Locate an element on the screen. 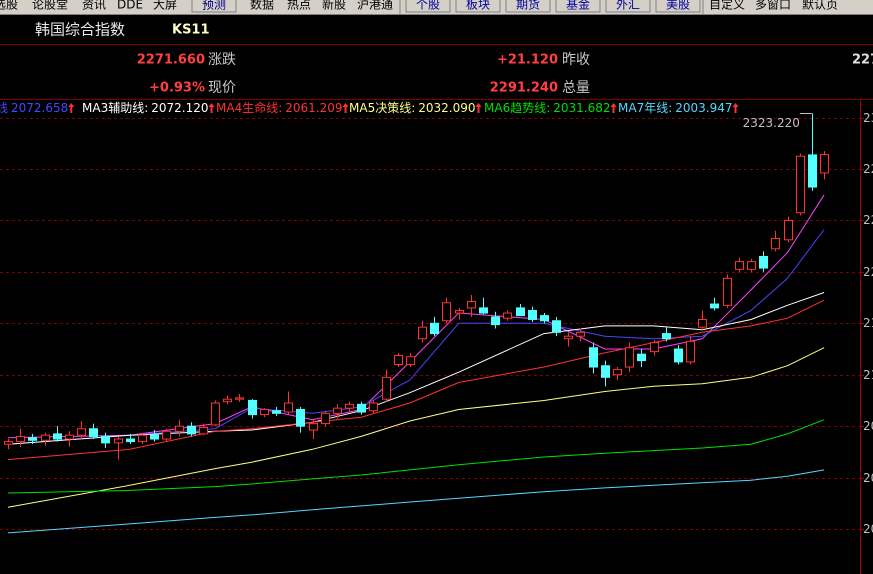 This screenshot has width=873, height=574. toolbar-button-label: 外汇 is located at coordinates (628, 6).